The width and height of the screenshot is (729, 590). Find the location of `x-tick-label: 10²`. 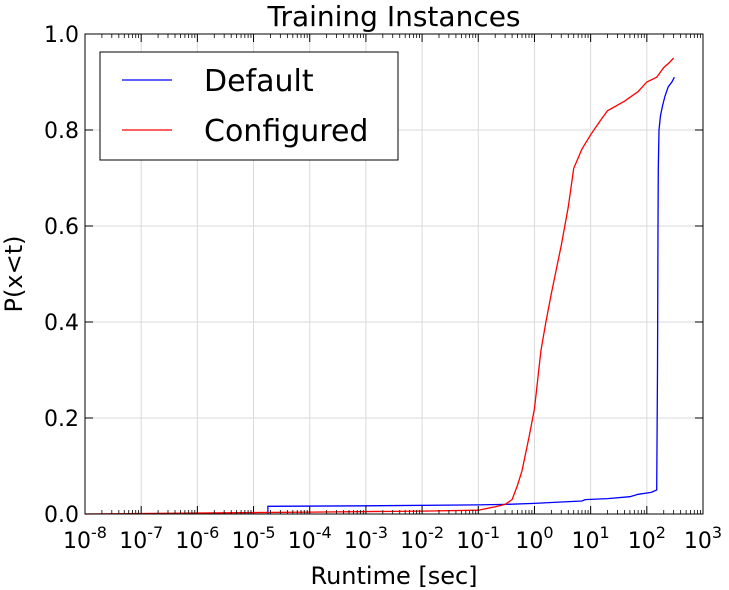

x-tick-label: 10² is located at coordinates (647, 538).